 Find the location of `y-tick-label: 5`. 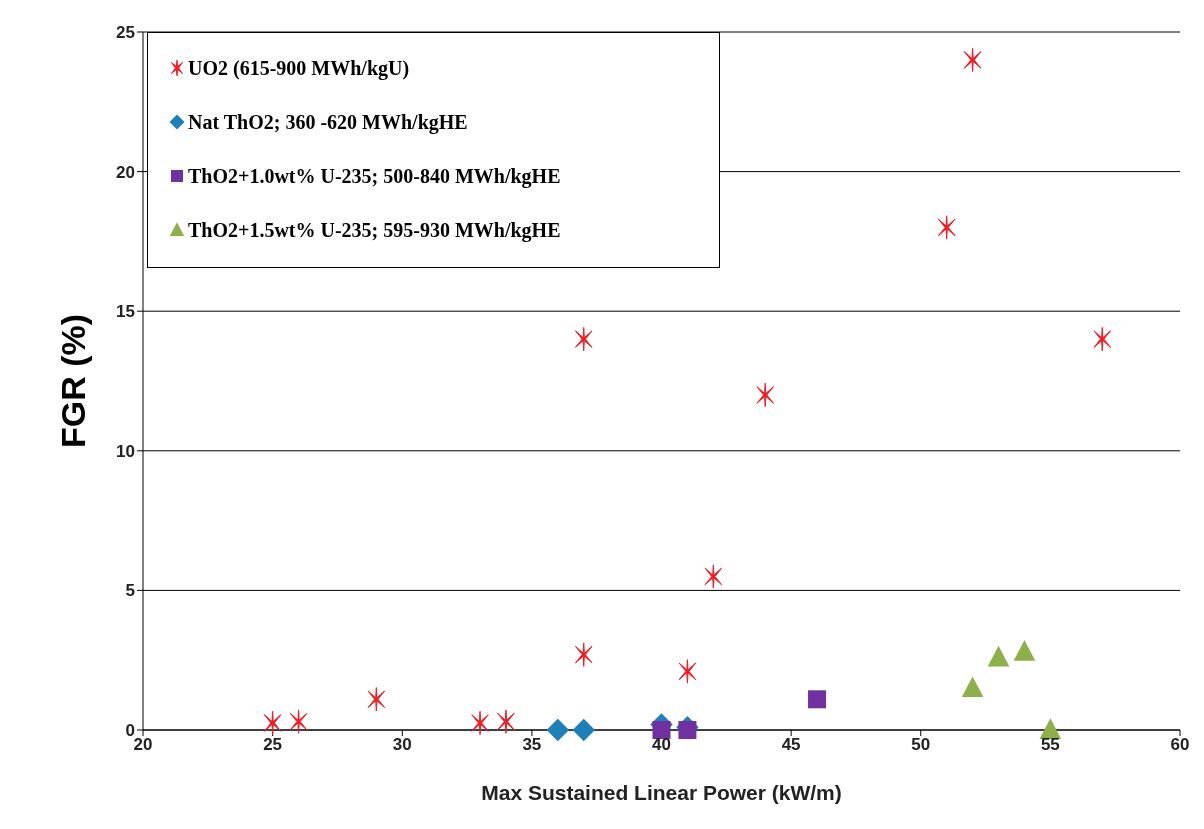

y-tick-label: 5 is located at coordinates (130, 591).